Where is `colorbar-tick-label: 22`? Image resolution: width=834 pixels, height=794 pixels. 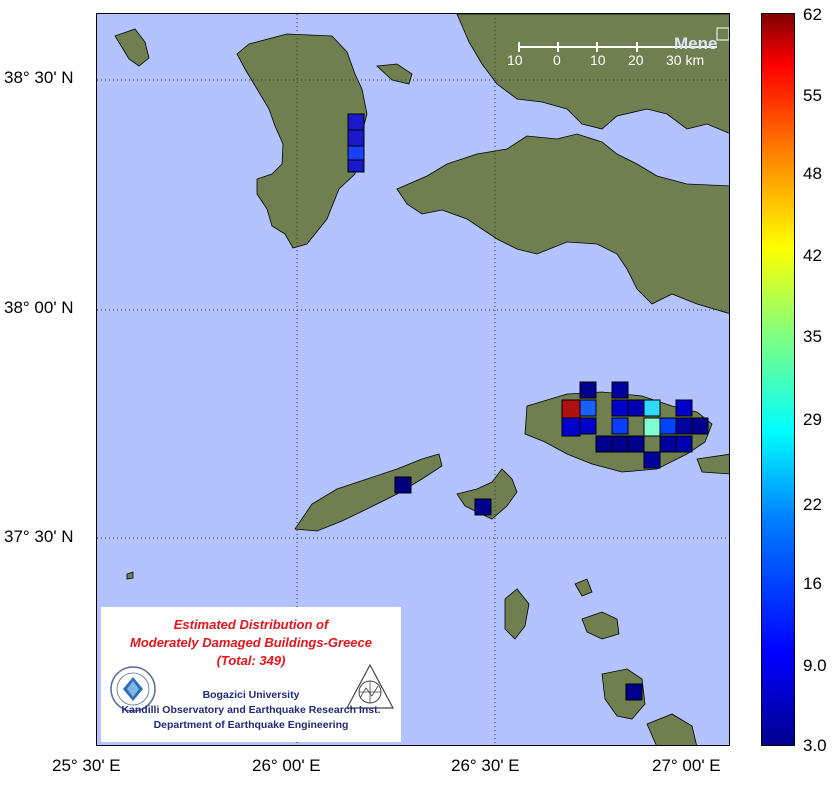
colorbar-tick-label: 22 is located at coordinates (812, 504).